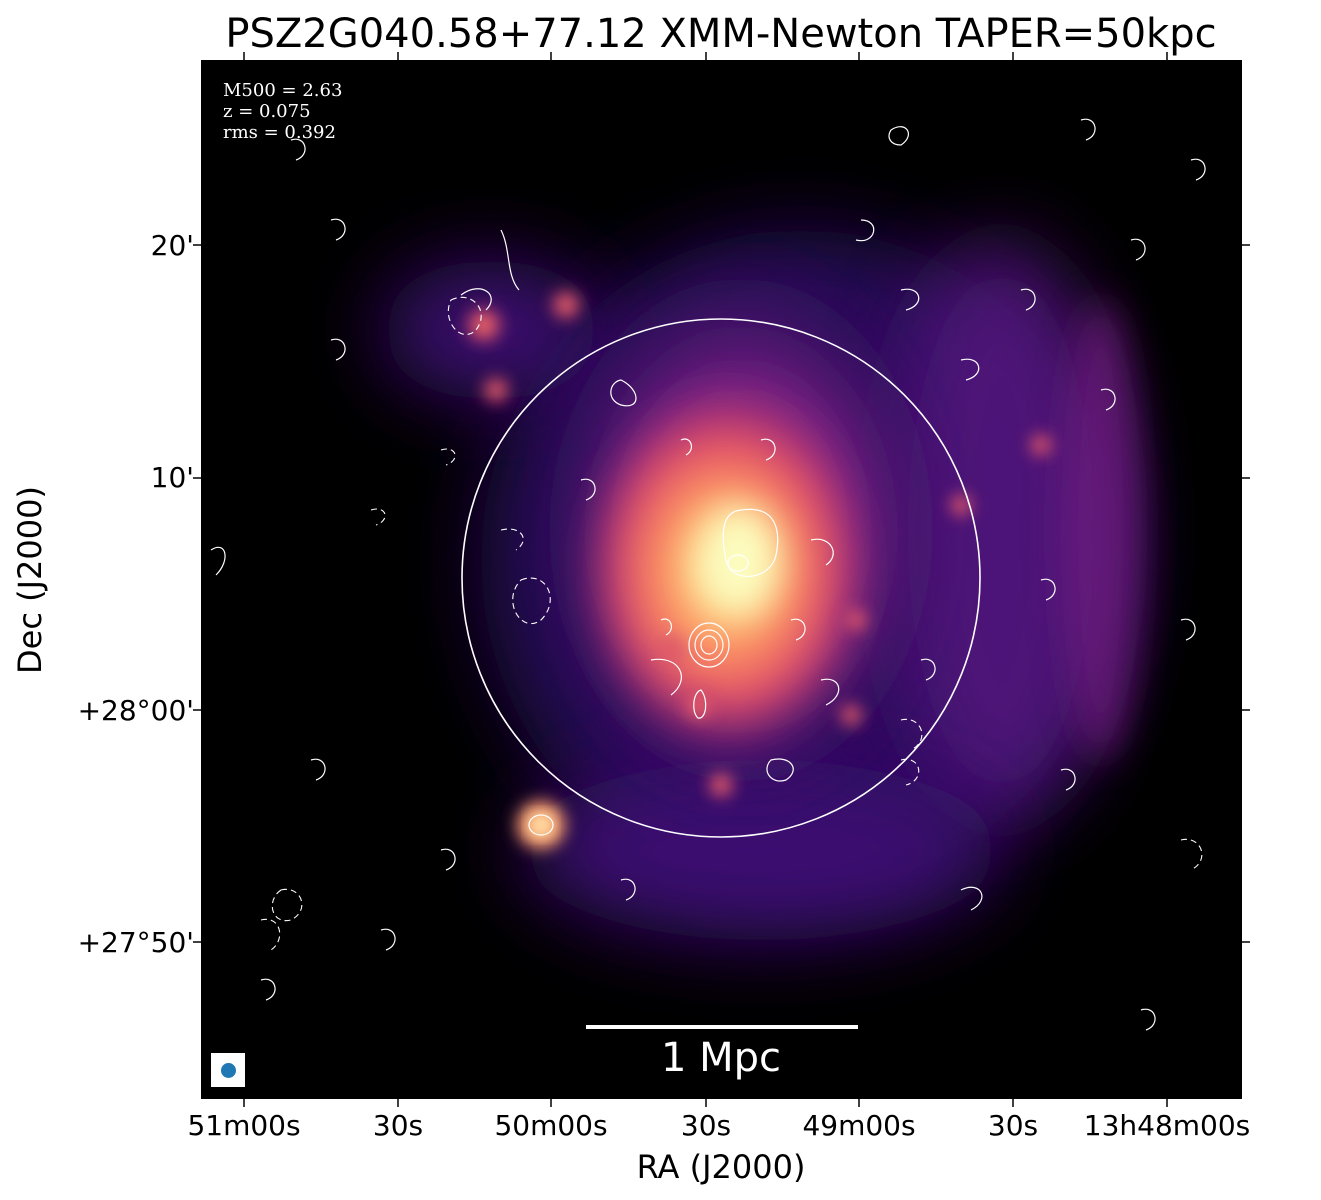  I want to click on beam-ellipse, so click(228, 1070).